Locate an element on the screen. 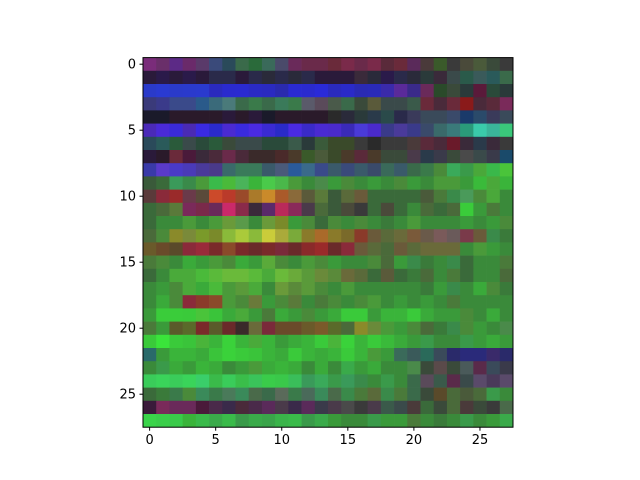  y-tick-label: 5 is located at coordinates (132, 131).